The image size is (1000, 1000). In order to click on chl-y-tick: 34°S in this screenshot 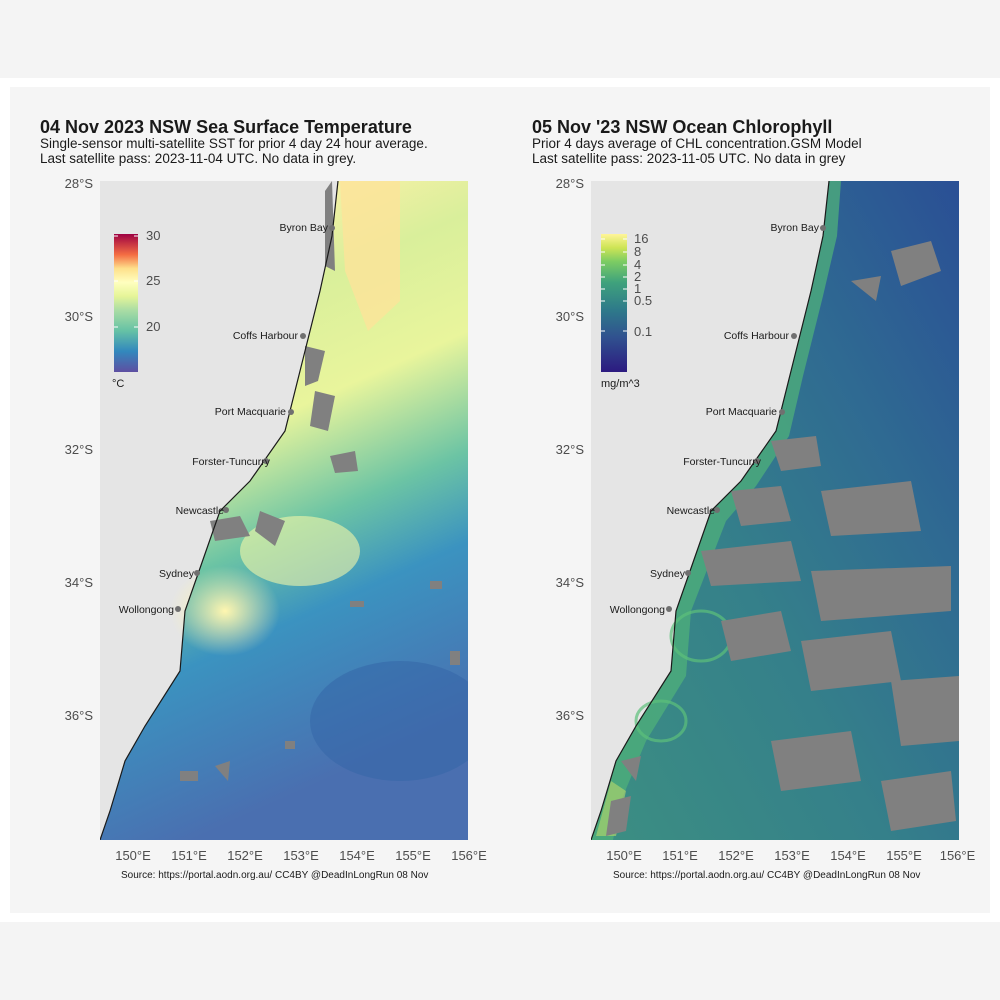, I will do `click(569, 582)`.